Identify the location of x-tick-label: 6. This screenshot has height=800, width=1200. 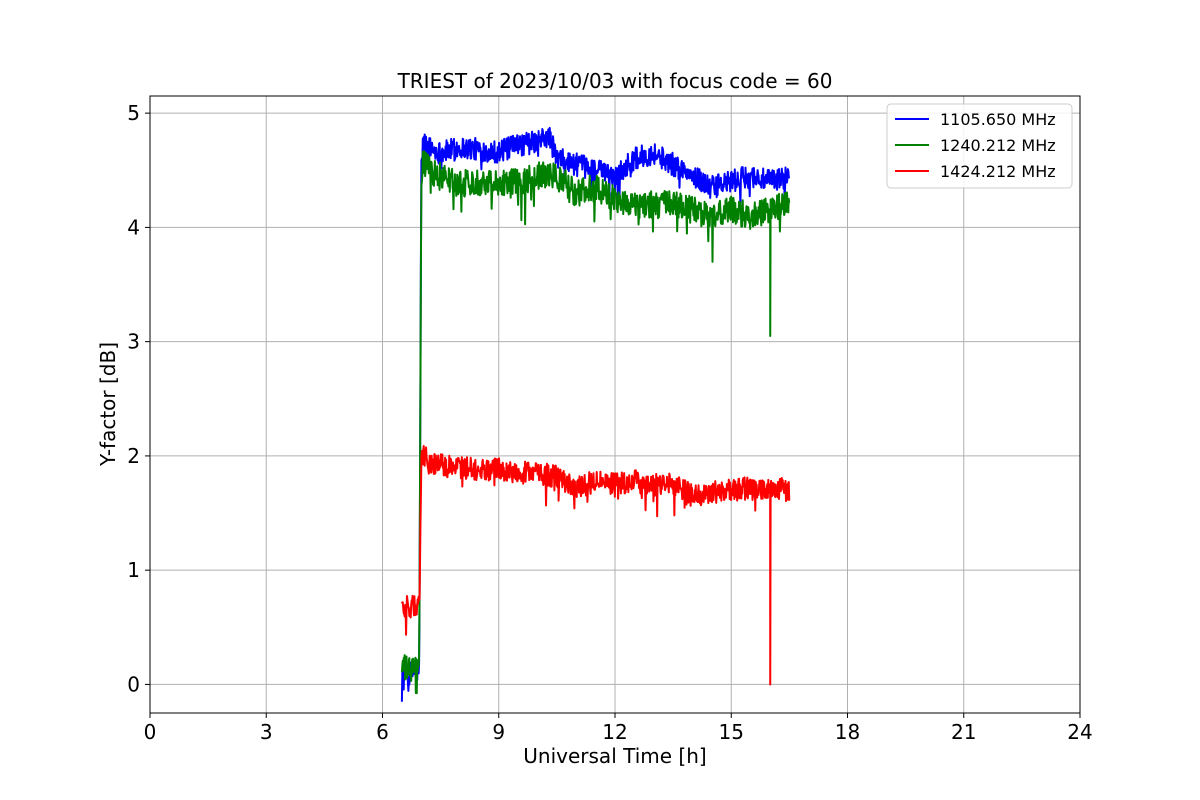
(382, 732).